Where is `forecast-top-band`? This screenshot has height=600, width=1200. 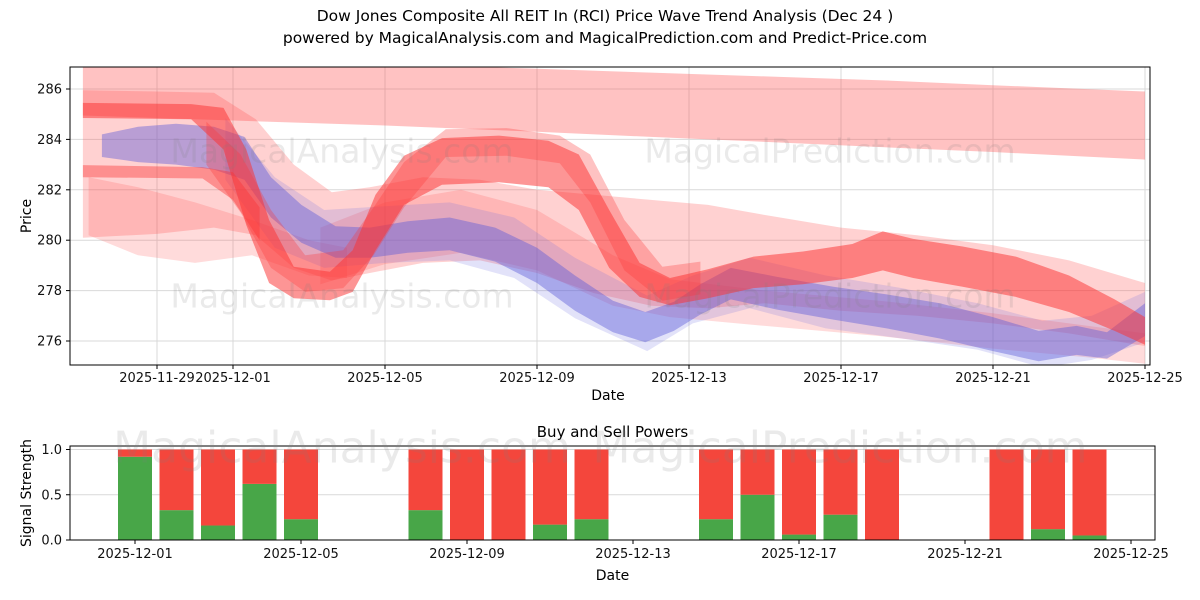
forecast-top-band is located at coordinates (613, 113).